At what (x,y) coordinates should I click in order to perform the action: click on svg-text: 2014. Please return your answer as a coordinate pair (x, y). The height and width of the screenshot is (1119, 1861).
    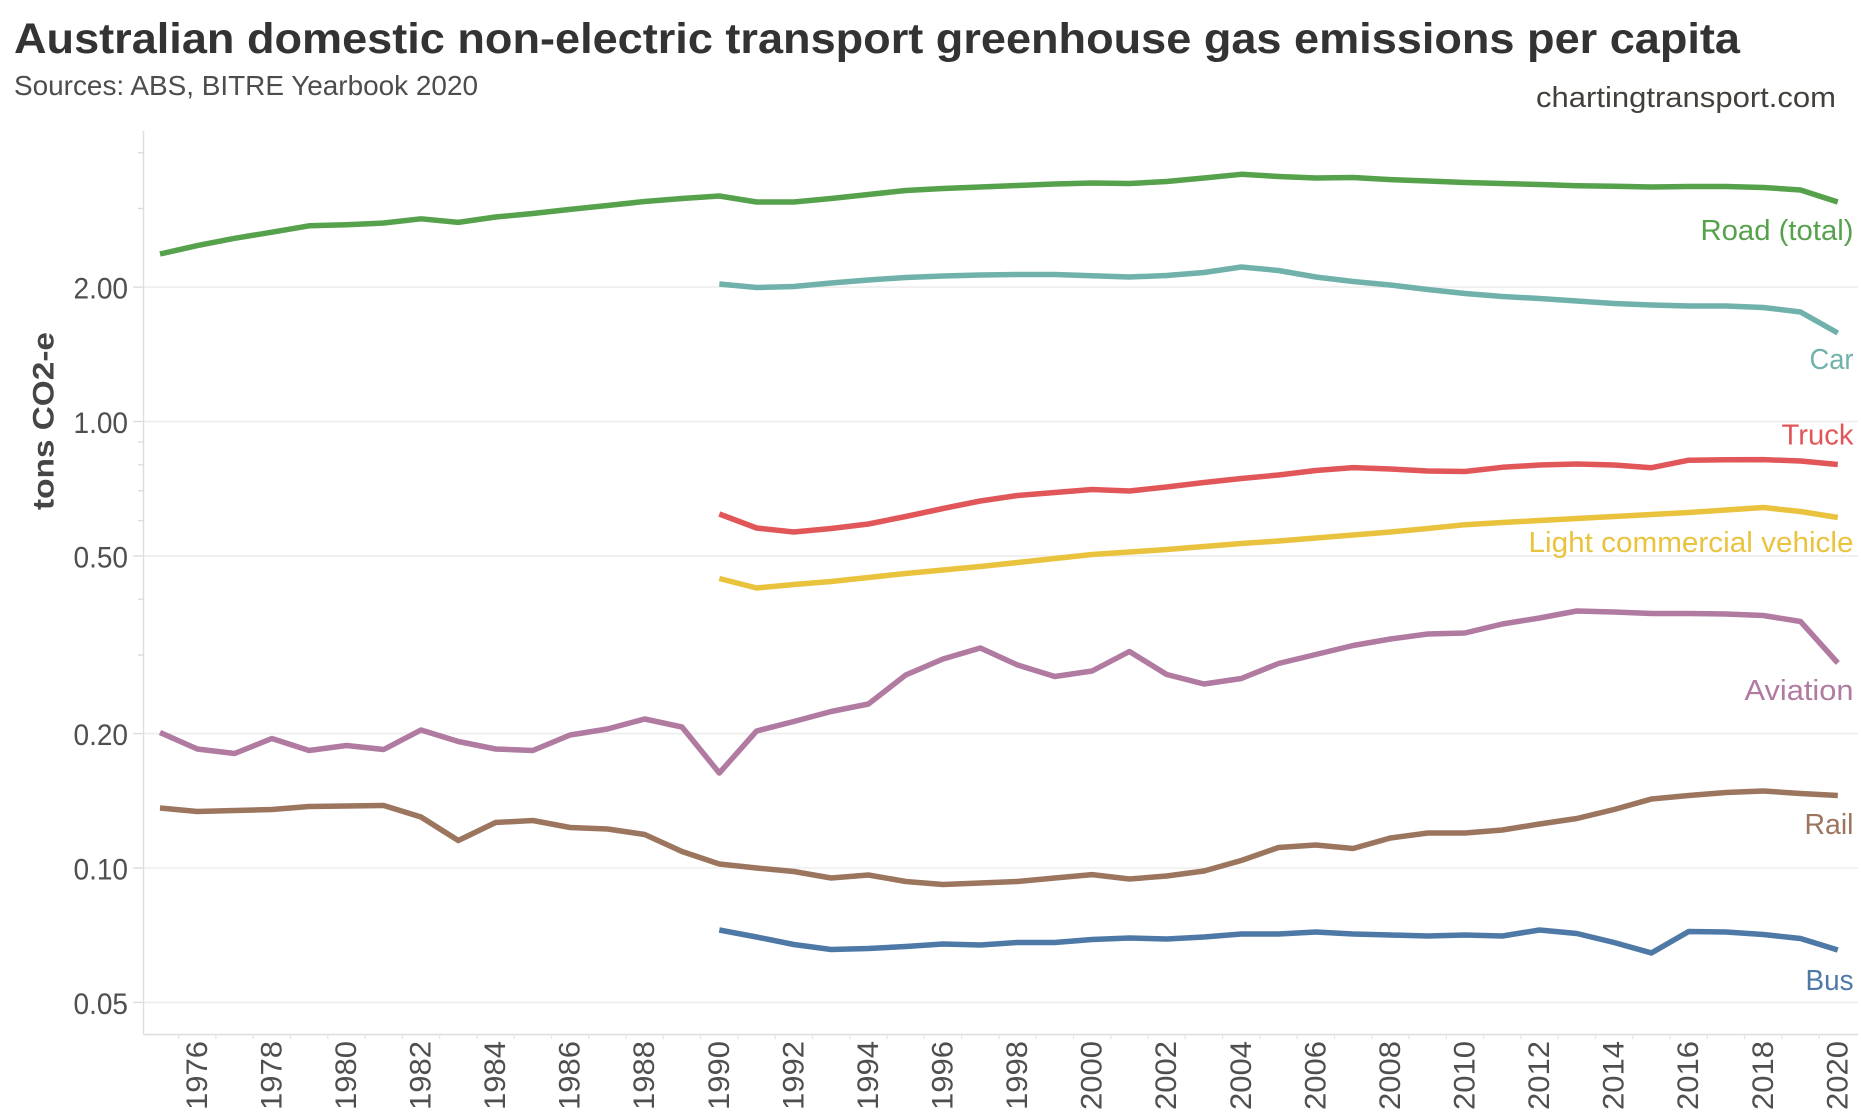
    Looking at the image, I should click on (1614, 1075).